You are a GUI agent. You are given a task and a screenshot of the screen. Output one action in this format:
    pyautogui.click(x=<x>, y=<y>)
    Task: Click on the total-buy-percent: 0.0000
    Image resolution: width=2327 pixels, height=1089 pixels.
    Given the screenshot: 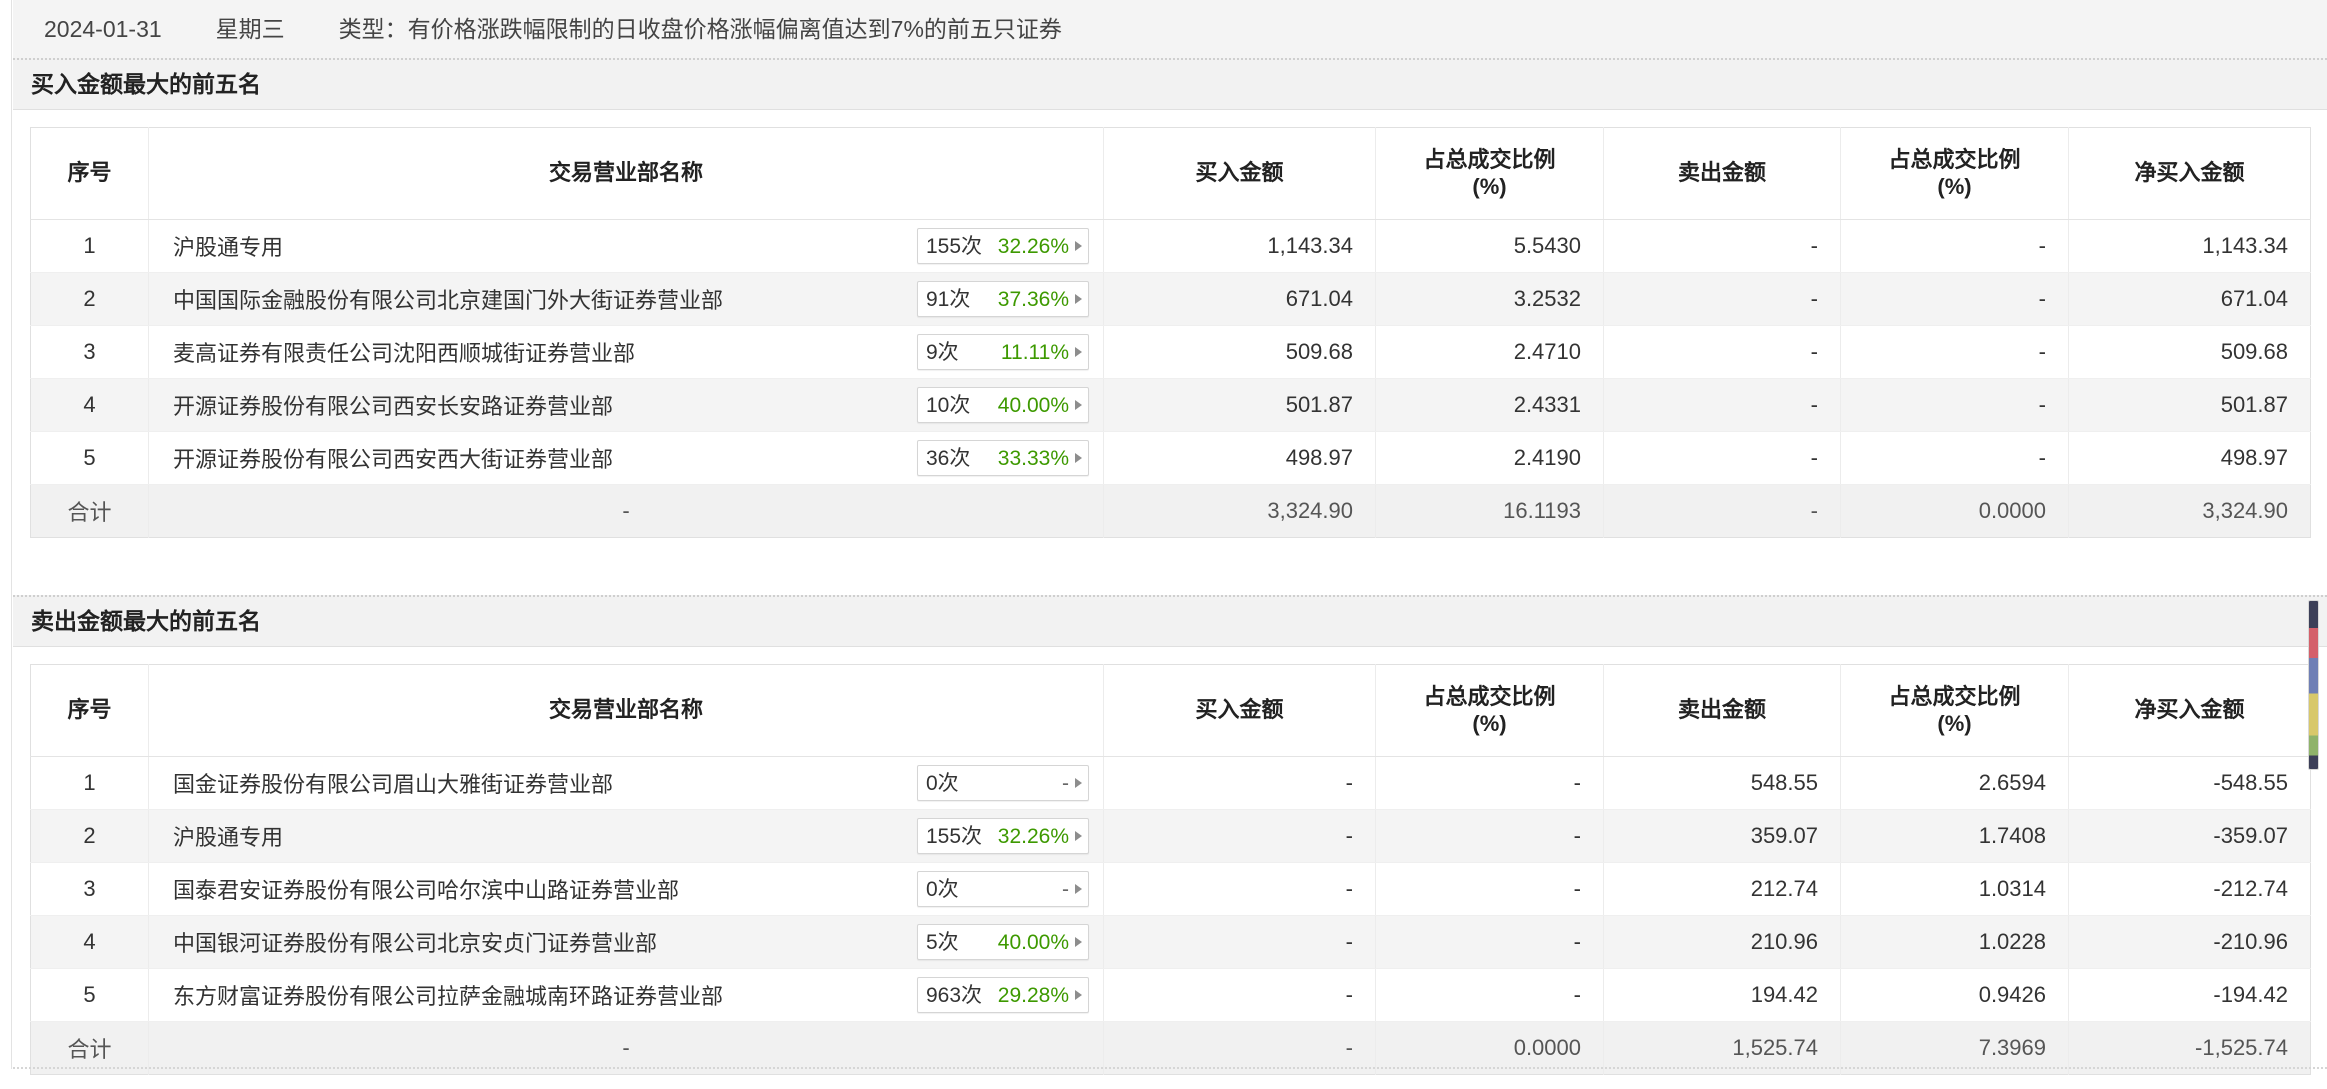 What is the action you would take?
    pyautogui.click(x=1489, y=1048)
    